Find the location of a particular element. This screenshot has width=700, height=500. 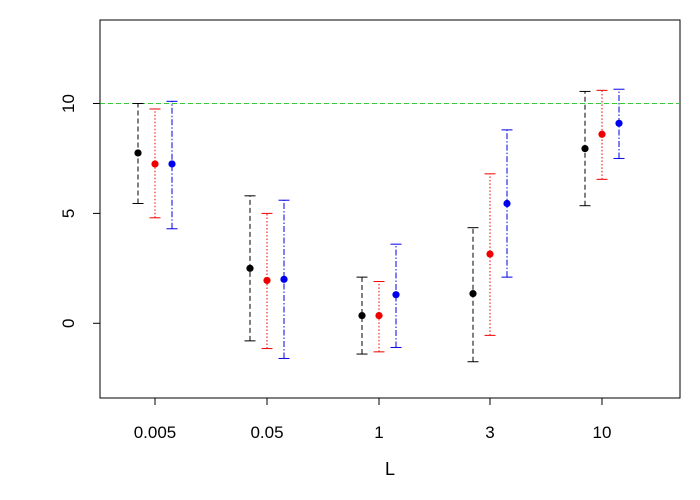

x-tick-label: 10 is located at coordinates (602, 432).